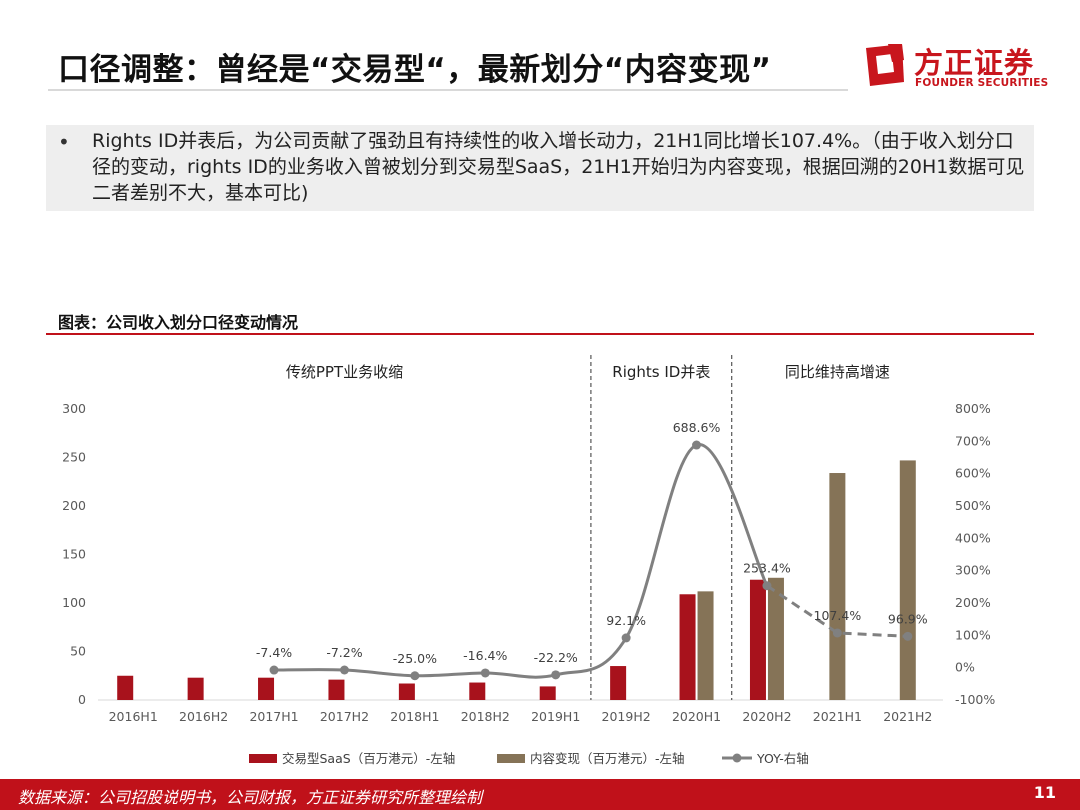 The width and height of the screenshot is (1080, 810). I want to click on footer-bar, so click(540, 794).